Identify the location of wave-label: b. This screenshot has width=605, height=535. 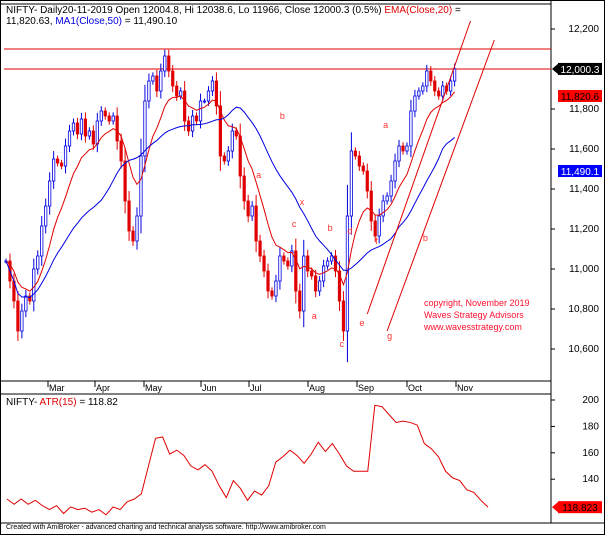
(425, 238).